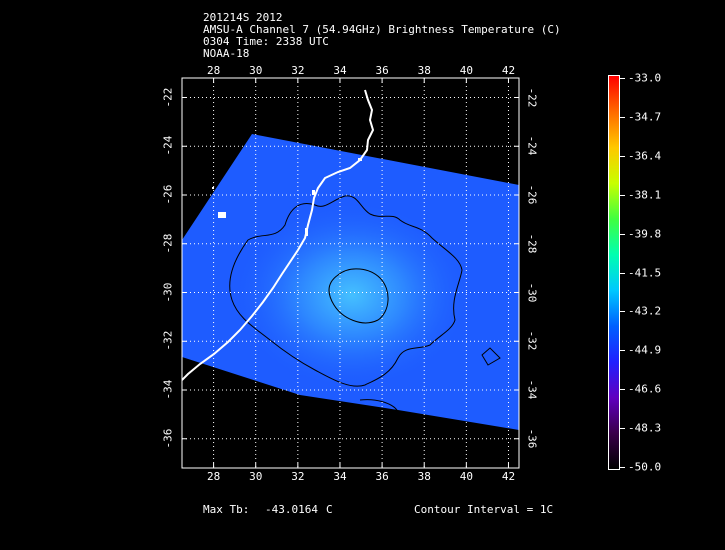 This screenshot has width=725, height=550. Describe the element at coordinates (298, 70) in the screenshot. I see `lon-tick-top: 32` at that location.